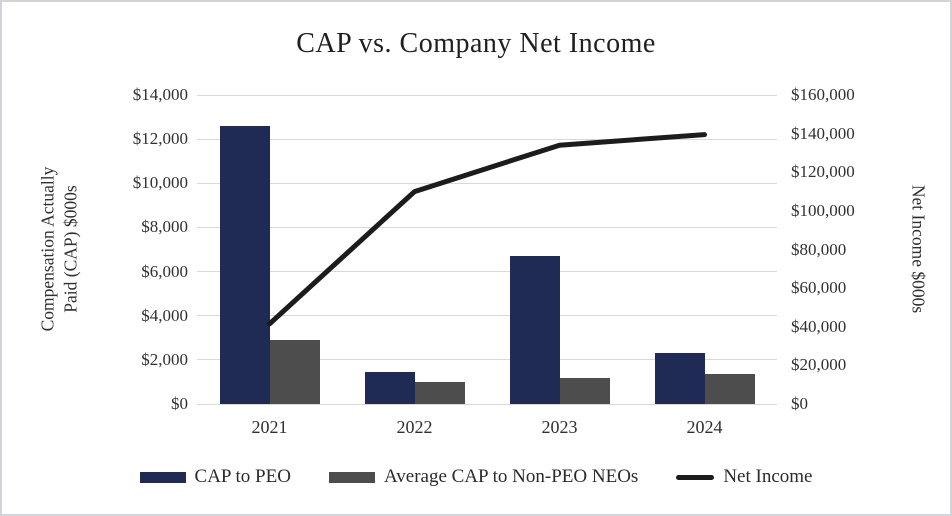 The width and height of the screenshot is (952, 516). What do you see at coordinates (476, 43) in the screenshot?
I see `chart-title: CAP vs. Company Net Income` at bounding box center [476, 43].